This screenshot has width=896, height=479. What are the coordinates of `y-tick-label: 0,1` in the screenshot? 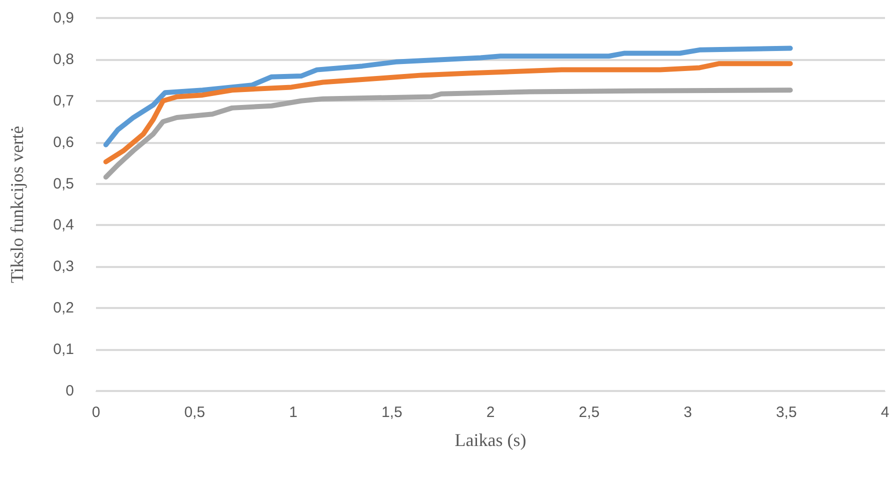 It's located at (63, 349).